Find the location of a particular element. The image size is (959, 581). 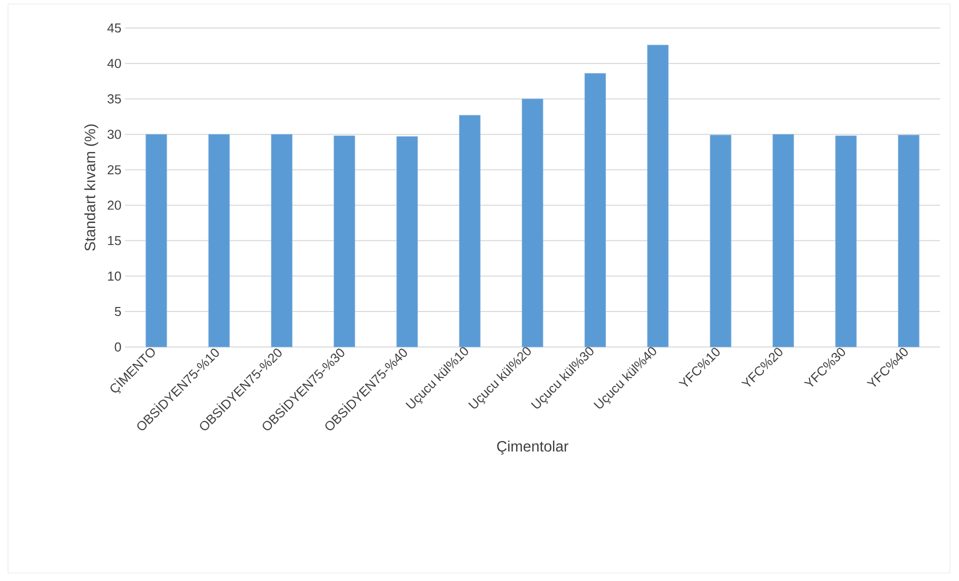

y-tick-label: 25 is located at coordinates (114, 169).